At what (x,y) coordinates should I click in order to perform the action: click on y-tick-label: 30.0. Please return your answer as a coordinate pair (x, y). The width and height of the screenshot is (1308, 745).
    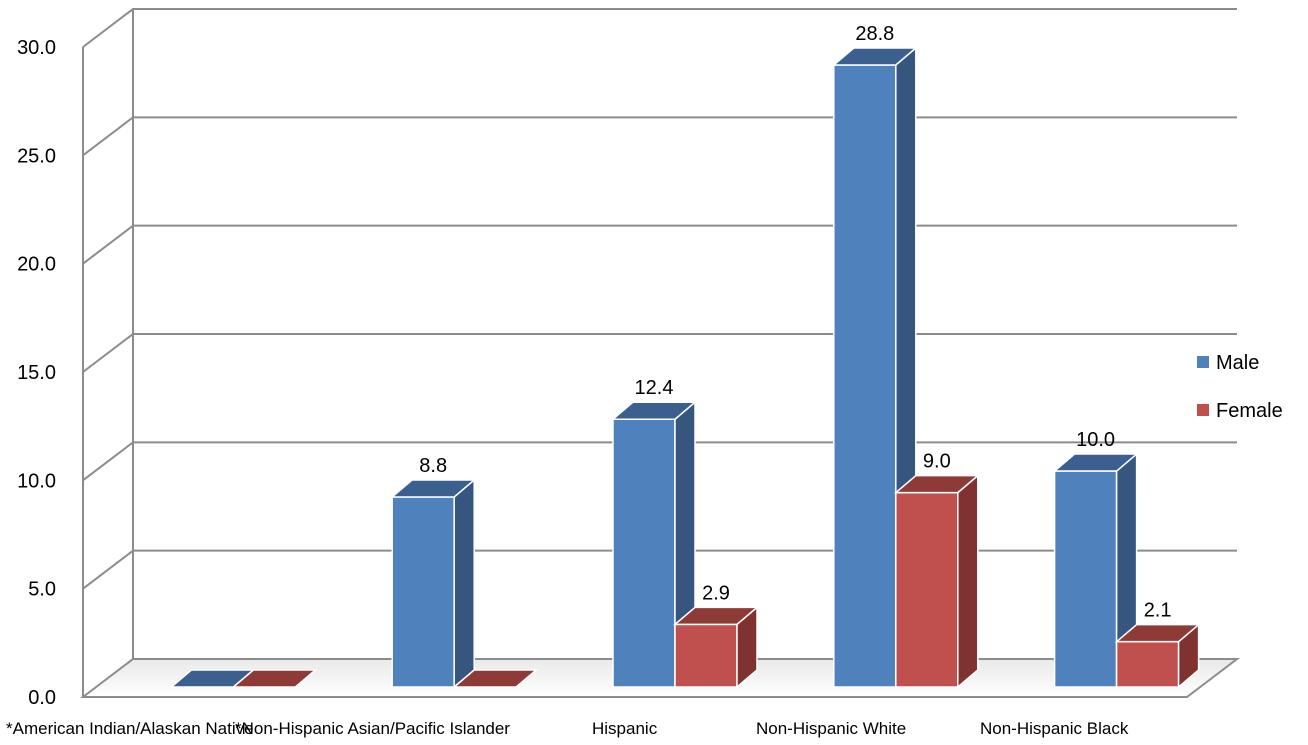
    Looking at the image, I should click on (36, 48).